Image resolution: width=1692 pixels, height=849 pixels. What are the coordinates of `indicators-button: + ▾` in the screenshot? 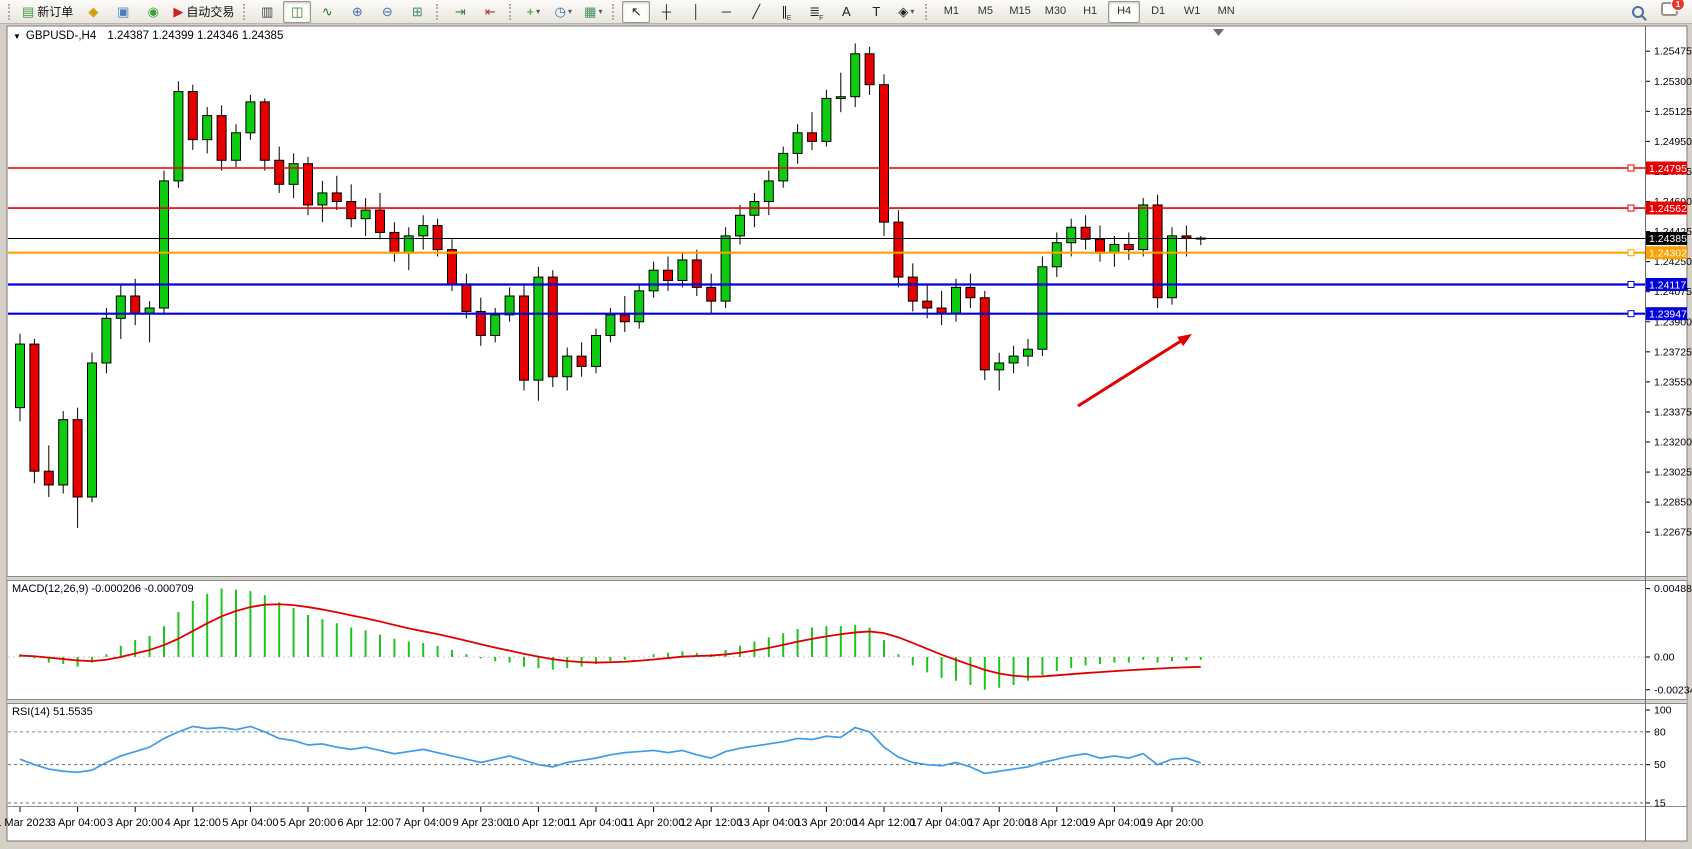 It's located at (533, 12).